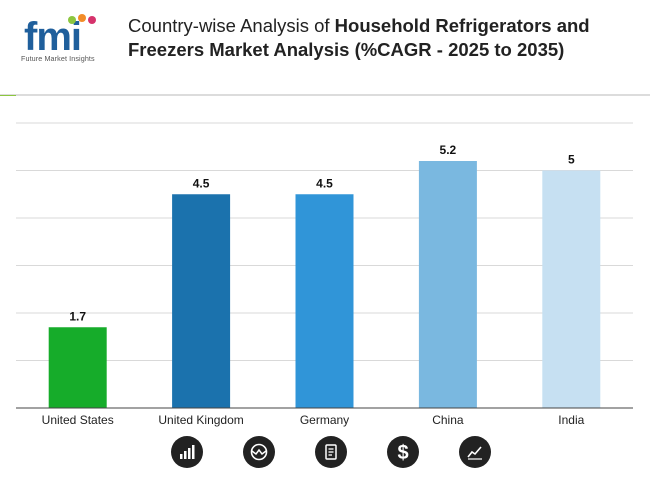 This screenshot has width=650, height=480. I want to click on data-label: 5, so click(571, 160).